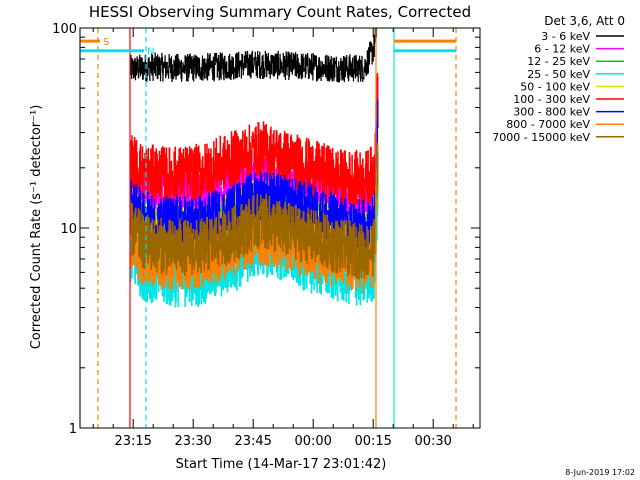 The height and width of the screenshot is (480, 640). I want to click on x-tick-label: 00:15, so click(372, 441).